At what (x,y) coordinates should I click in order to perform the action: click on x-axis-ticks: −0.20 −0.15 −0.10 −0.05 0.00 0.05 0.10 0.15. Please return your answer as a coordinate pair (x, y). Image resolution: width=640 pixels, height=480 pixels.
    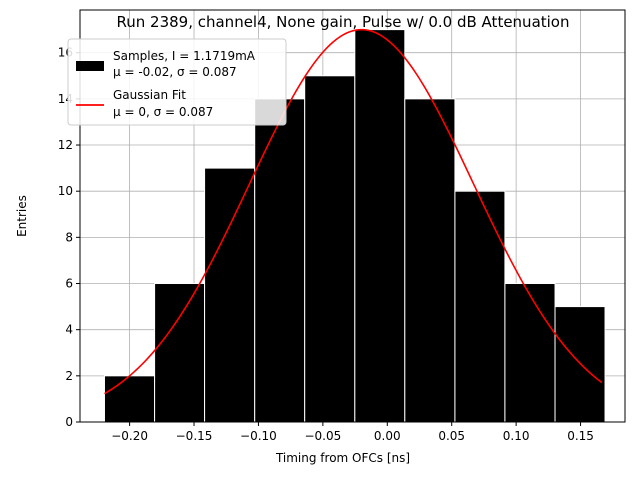
    Looking at the image, I should click on (352, 432).